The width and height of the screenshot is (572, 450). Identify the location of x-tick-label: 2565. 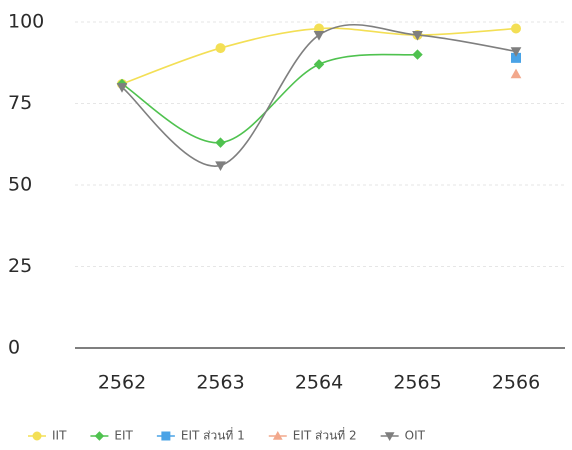
(417, 383).